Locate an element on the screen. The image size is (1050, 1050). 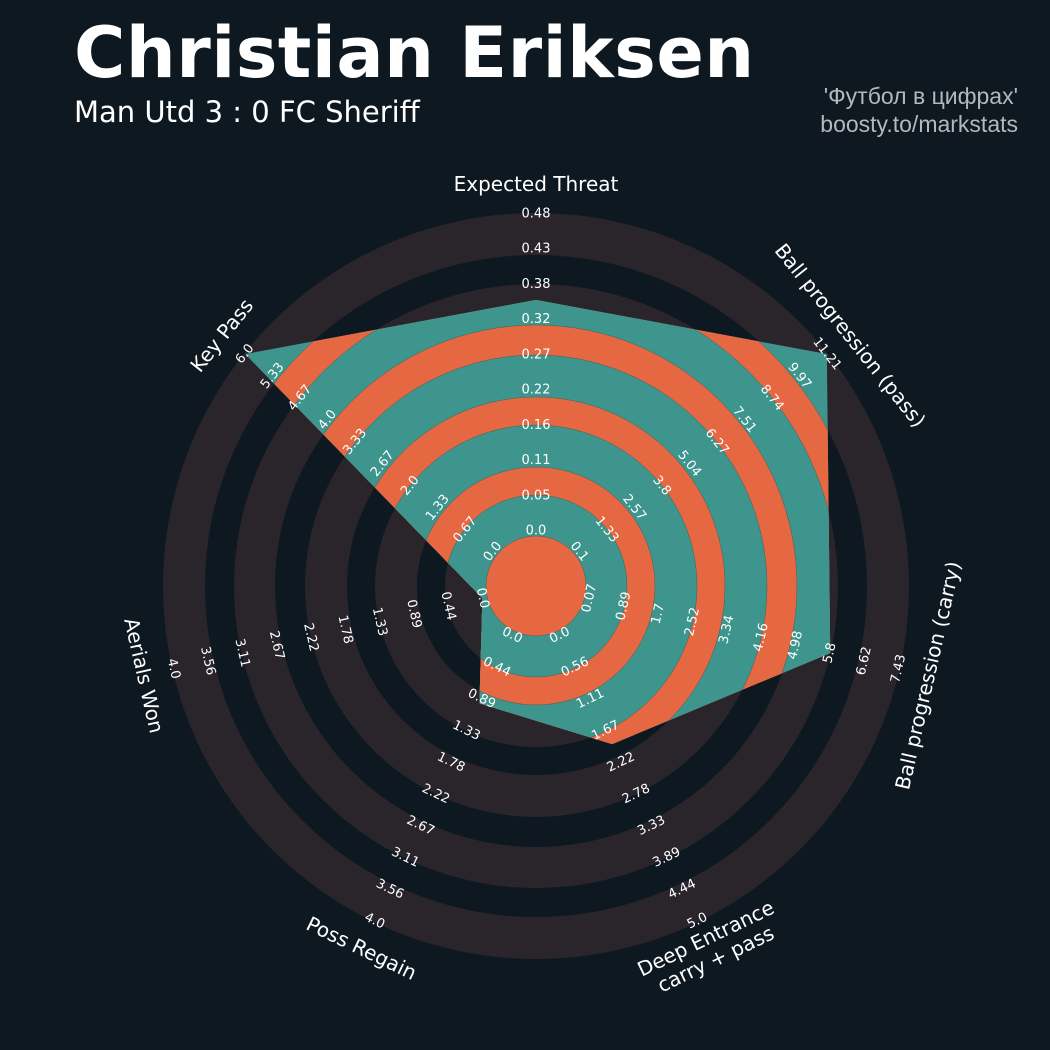
player-name-title: Christian Eriksen is located at coordinates (414, 53).